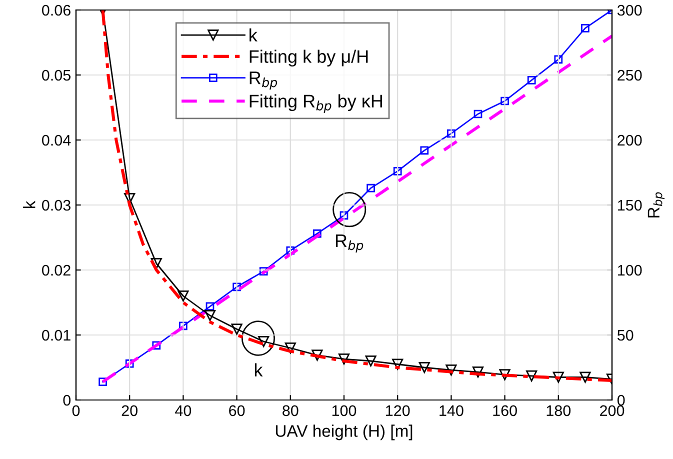 This screenshot has width=673, height=459. Describe the element at coordinates (625, 335) in the screenshot. I see `y2-tick-label: 50` at that location.